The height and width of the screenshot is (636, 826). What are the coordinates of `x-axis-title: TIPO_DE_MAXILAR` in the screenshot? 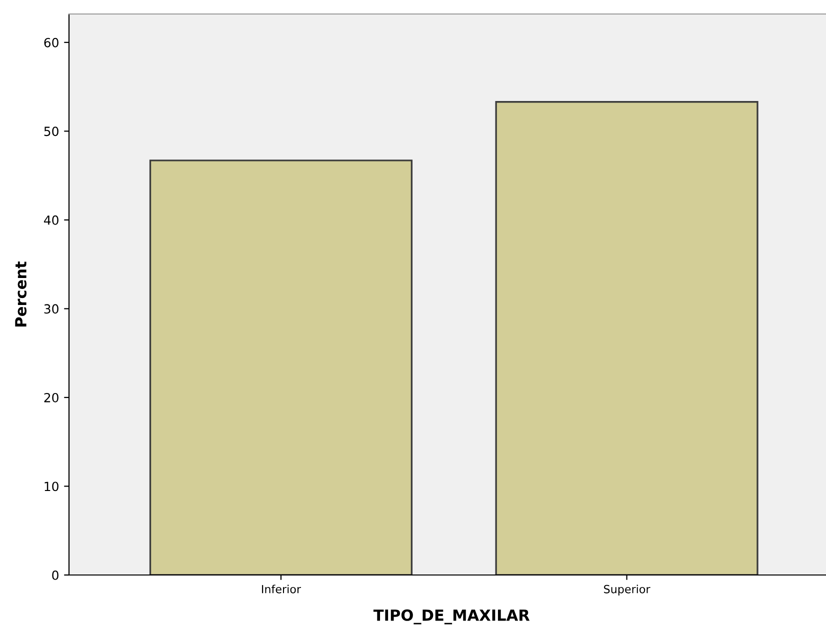 It's located at (451, 616).